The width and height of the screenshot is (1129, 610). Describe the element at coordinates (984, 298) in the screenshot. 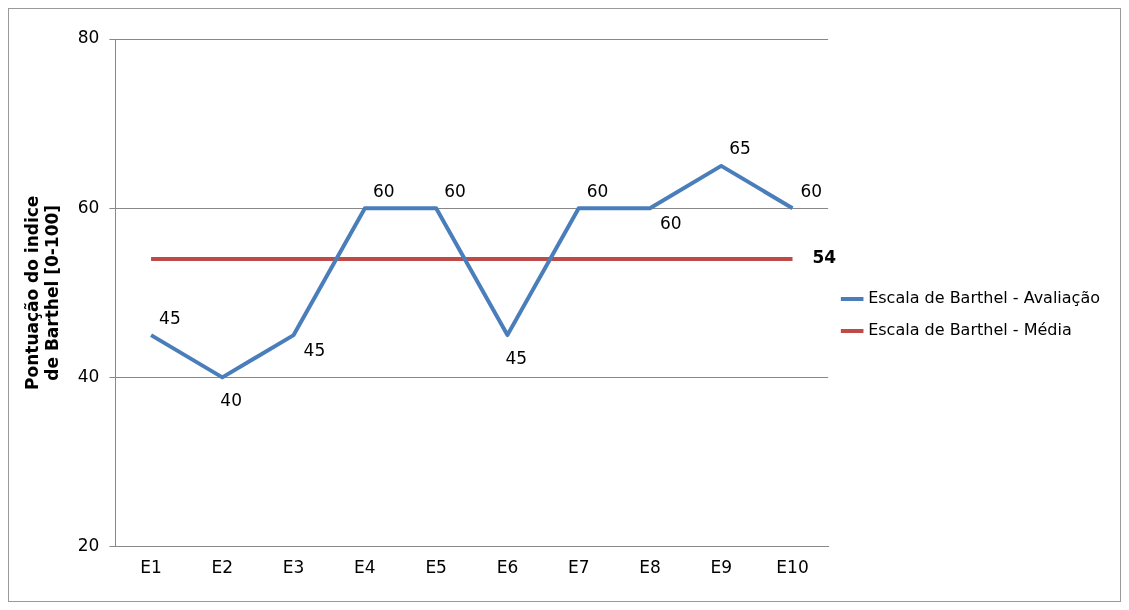

I see `legend-label: Escala de Barthel - Avaliação` at that location.